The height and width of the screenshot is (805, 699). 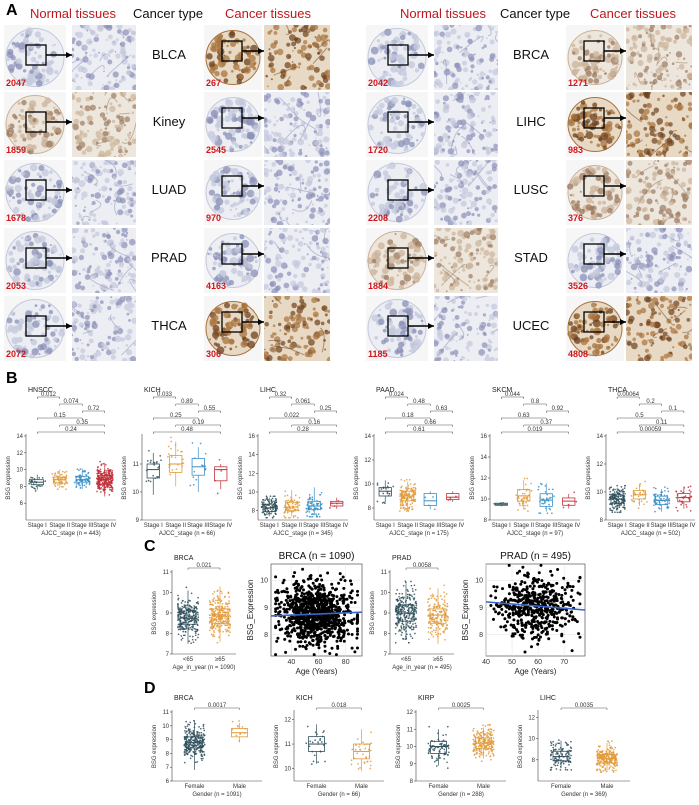 What do you see at coordinates (466, 57) in the screenshot?
I see `ihc-normal-BRCA-zoom` at bounding box center [466, 57].